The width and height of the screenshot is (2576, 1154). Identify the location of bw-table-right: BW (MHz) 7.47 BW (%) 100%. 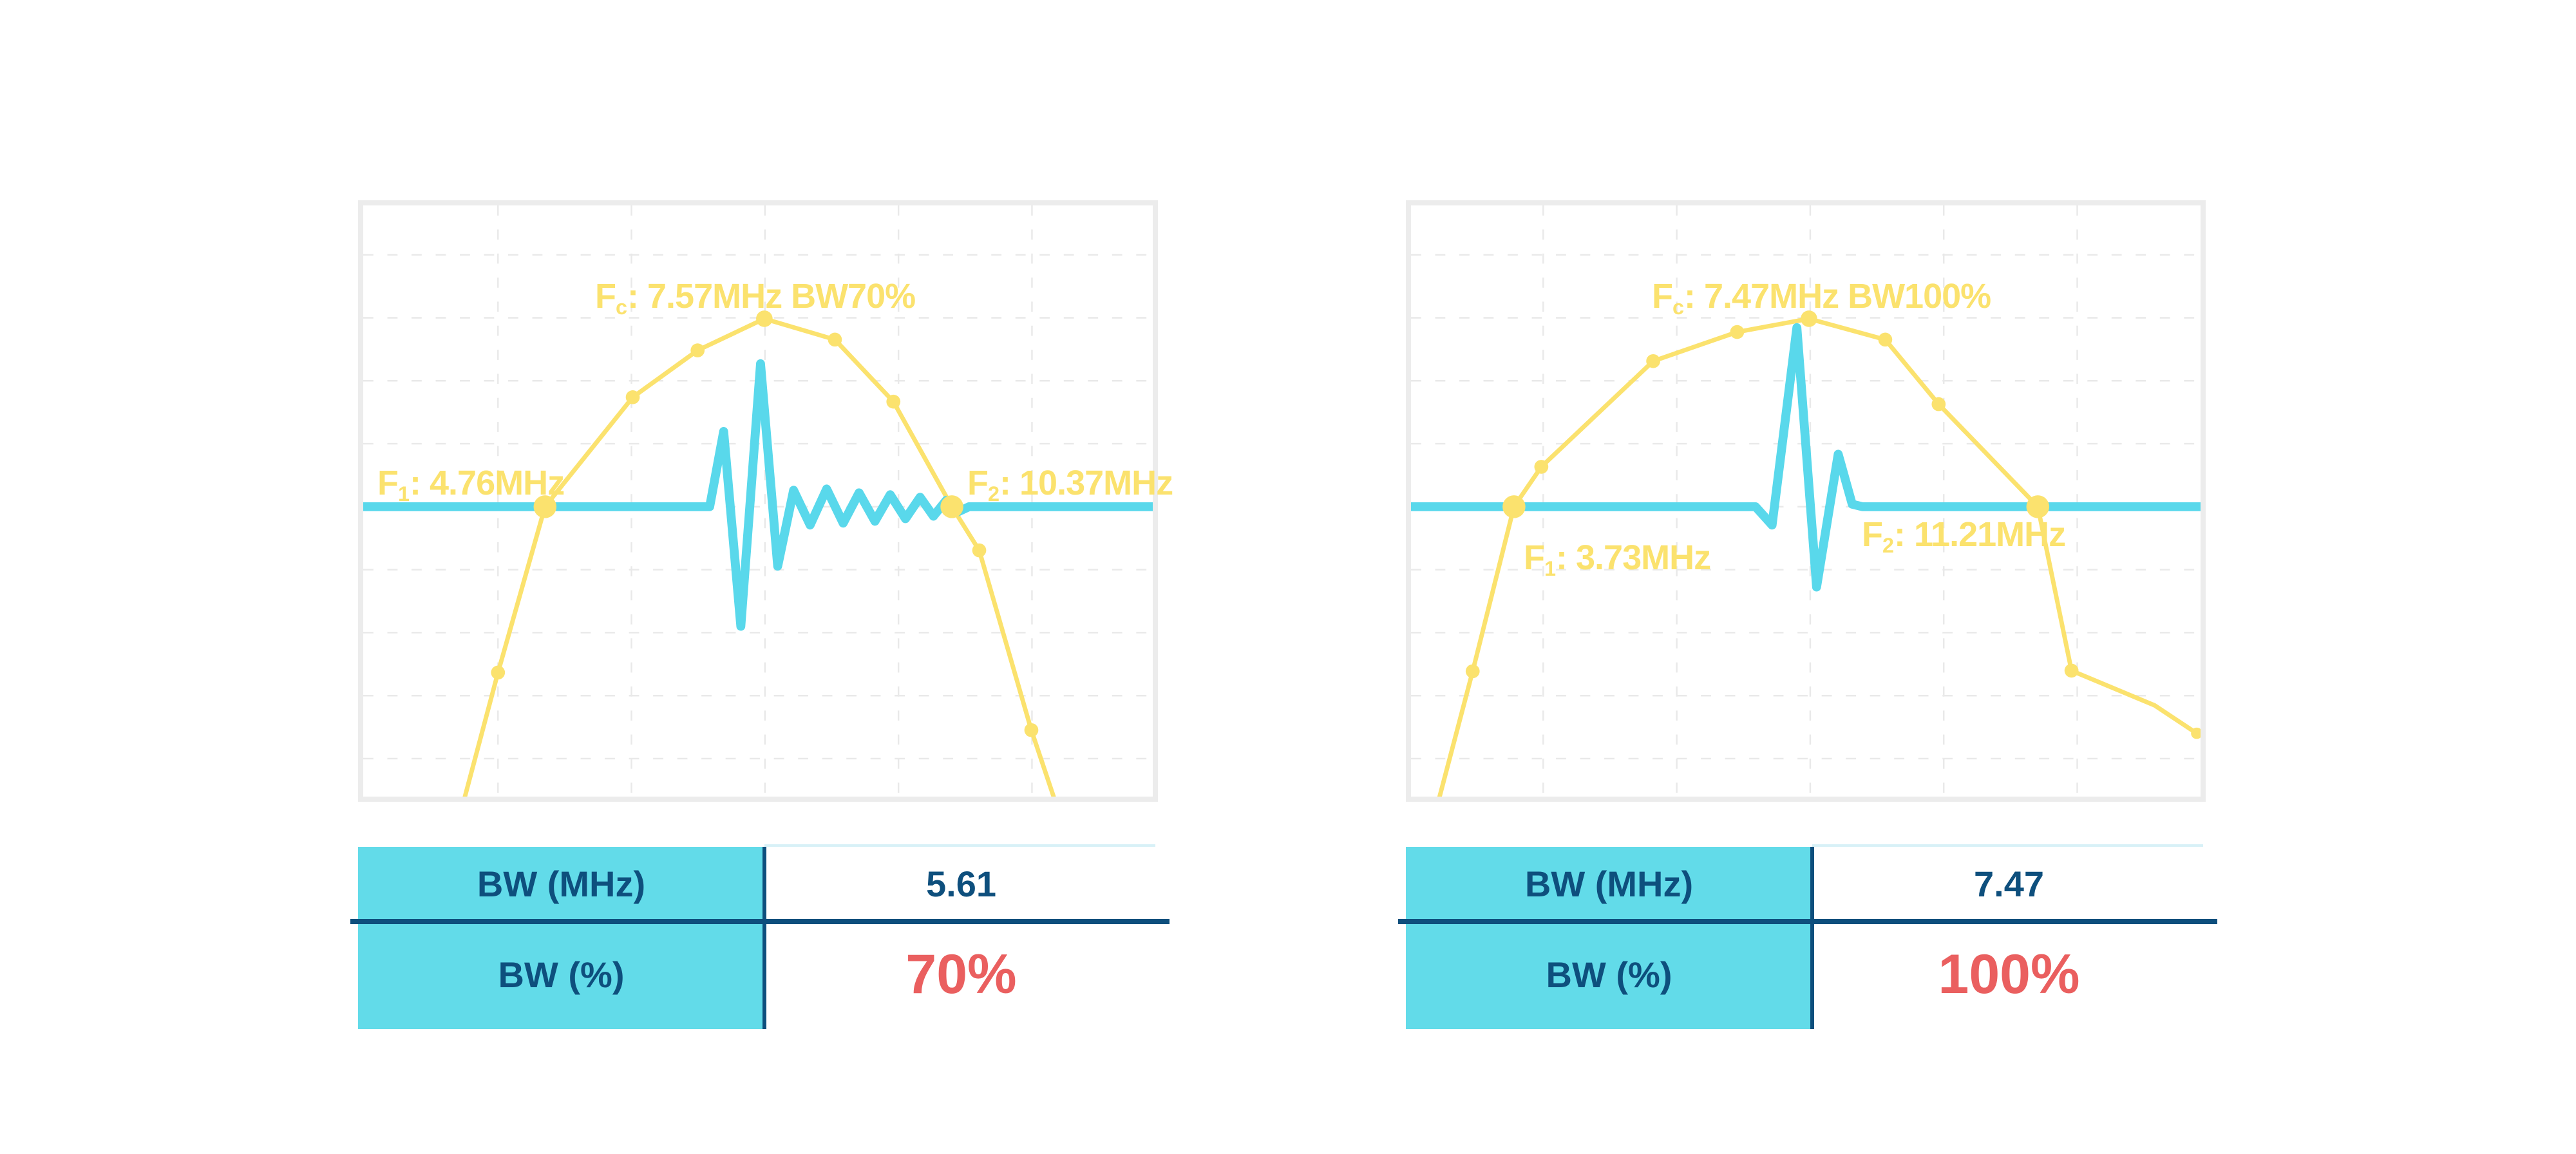
(1807, 936).